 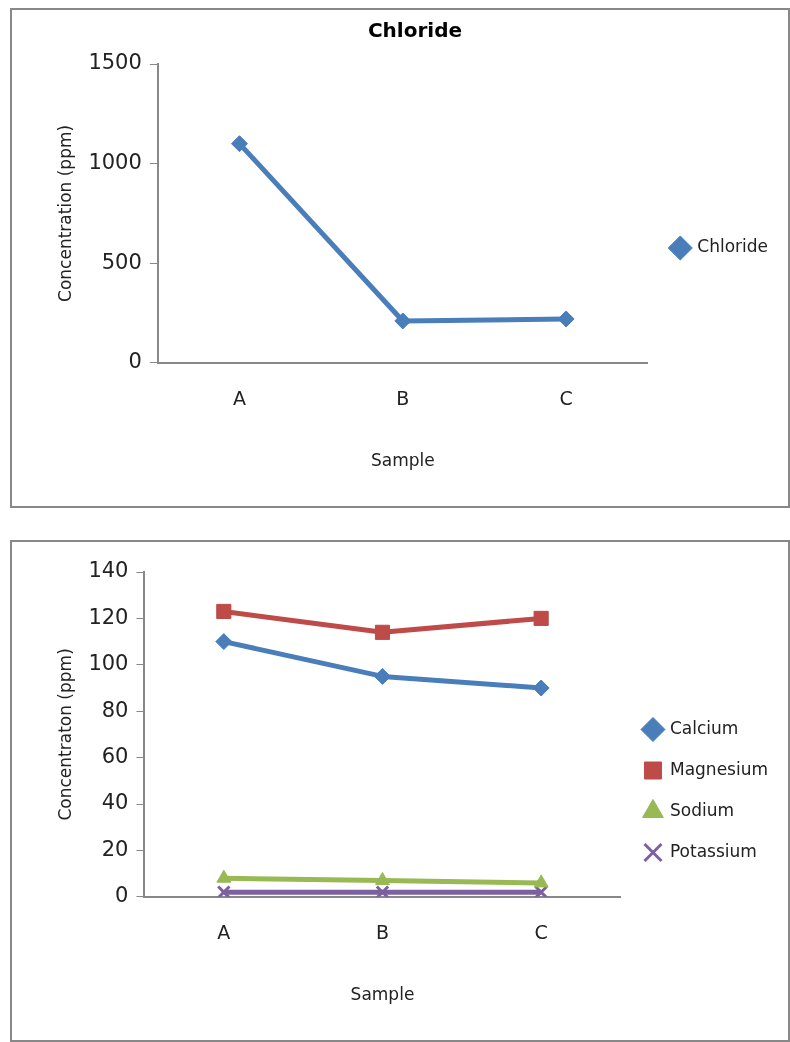 I want to click on y-tick-label: 60, so click(x=115, y=756).